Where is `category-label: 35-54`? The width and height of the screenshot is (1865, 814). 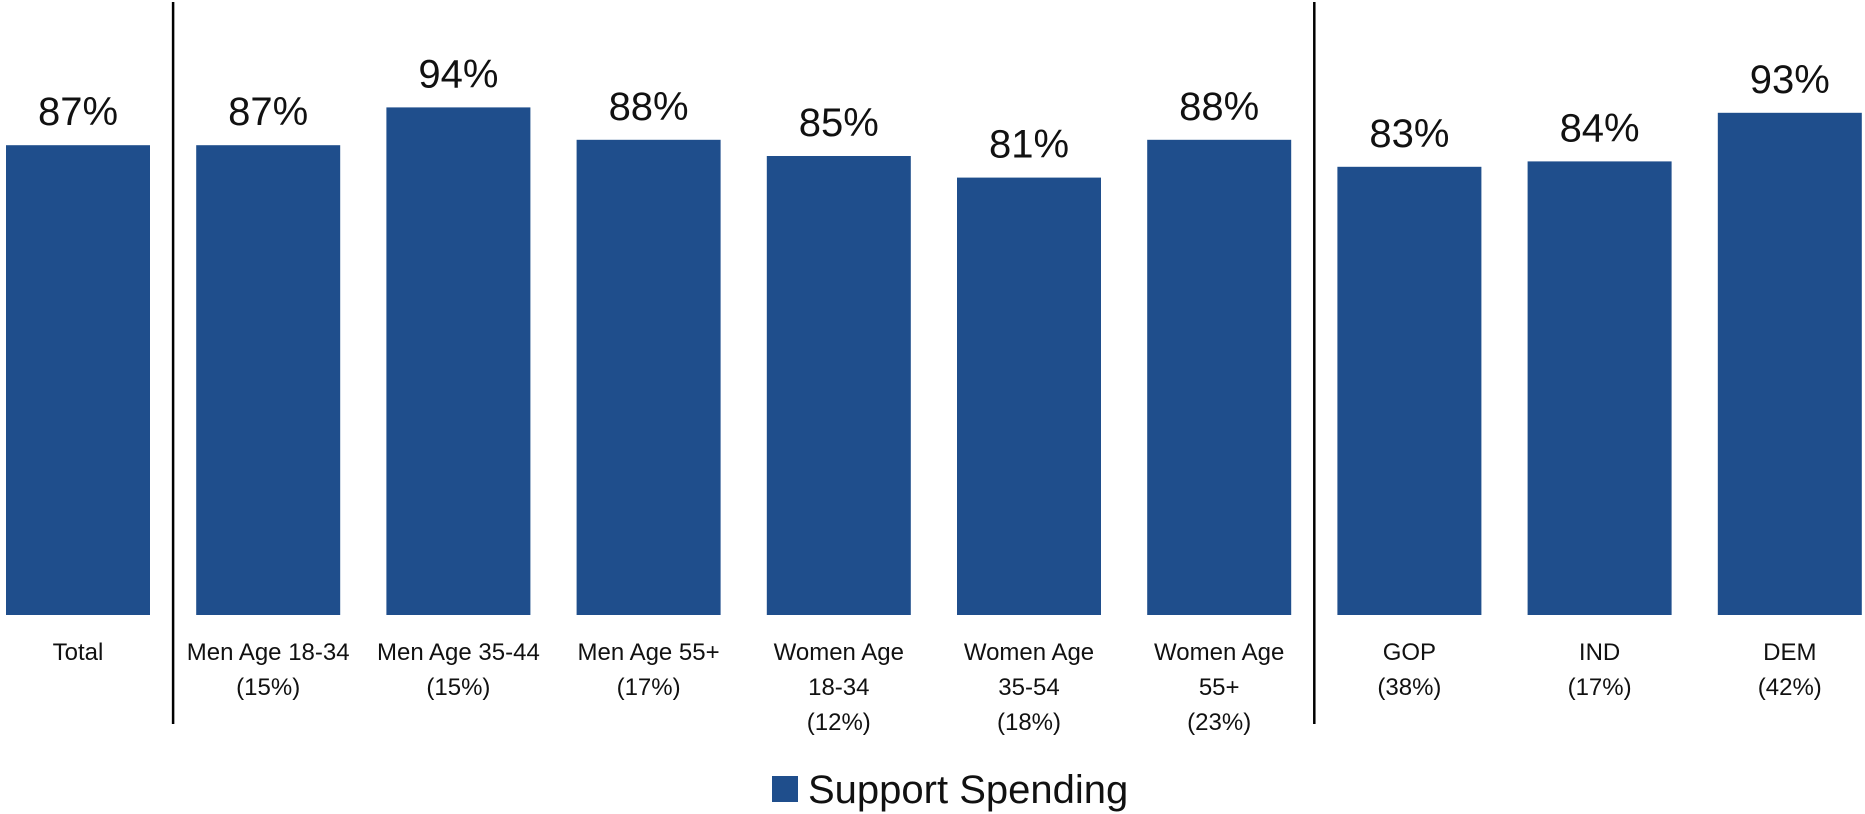 category-label: 35-54 is located at coordinates (1028, 687).